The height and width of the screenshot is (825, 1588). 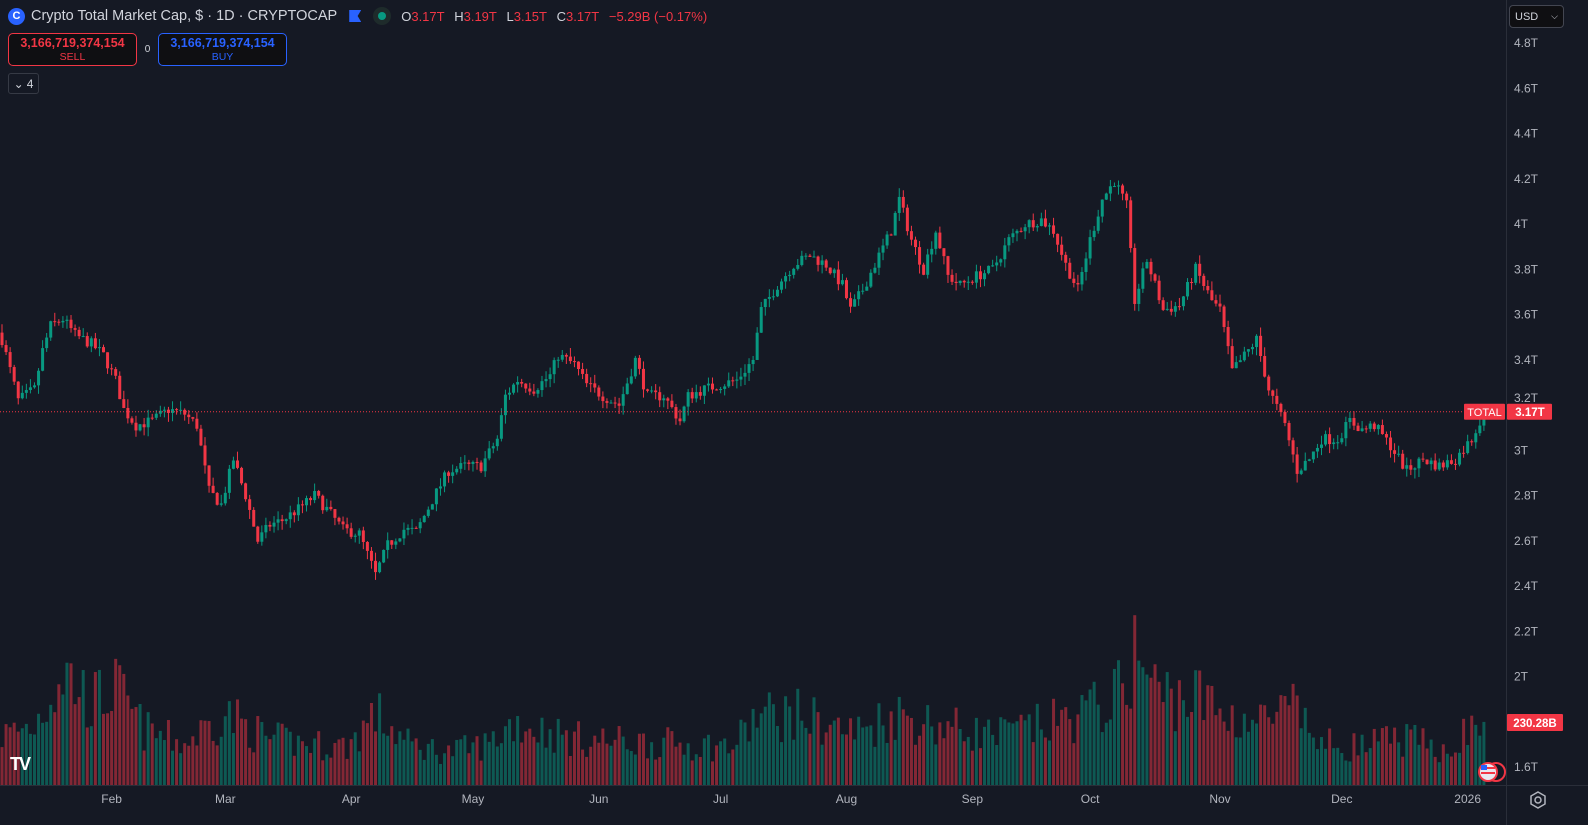 I want to click on market-status-icon, so click(x=382, y=16).